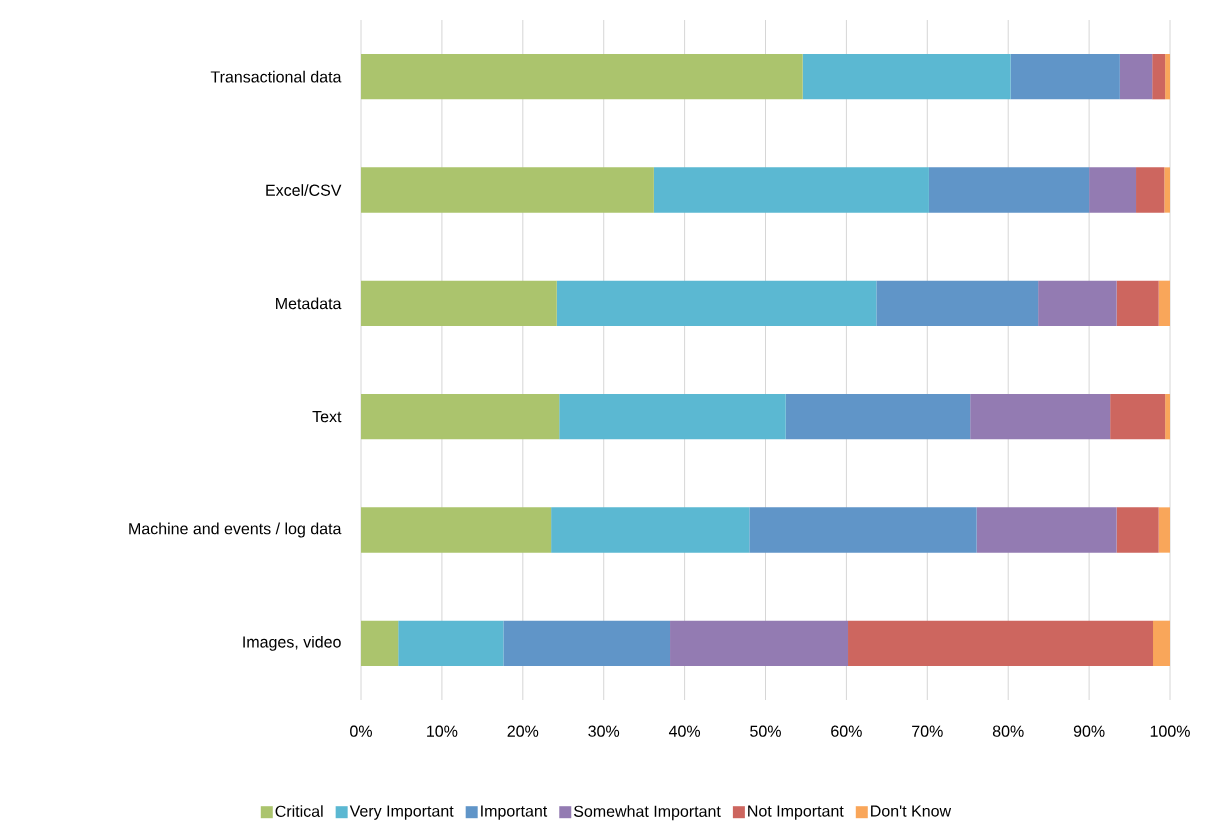 This screenshot has width=1207, height=833. Describe the element at coordinates (1089, 731) in the screenshot. I see `x-tick-label: 90%` at that location.